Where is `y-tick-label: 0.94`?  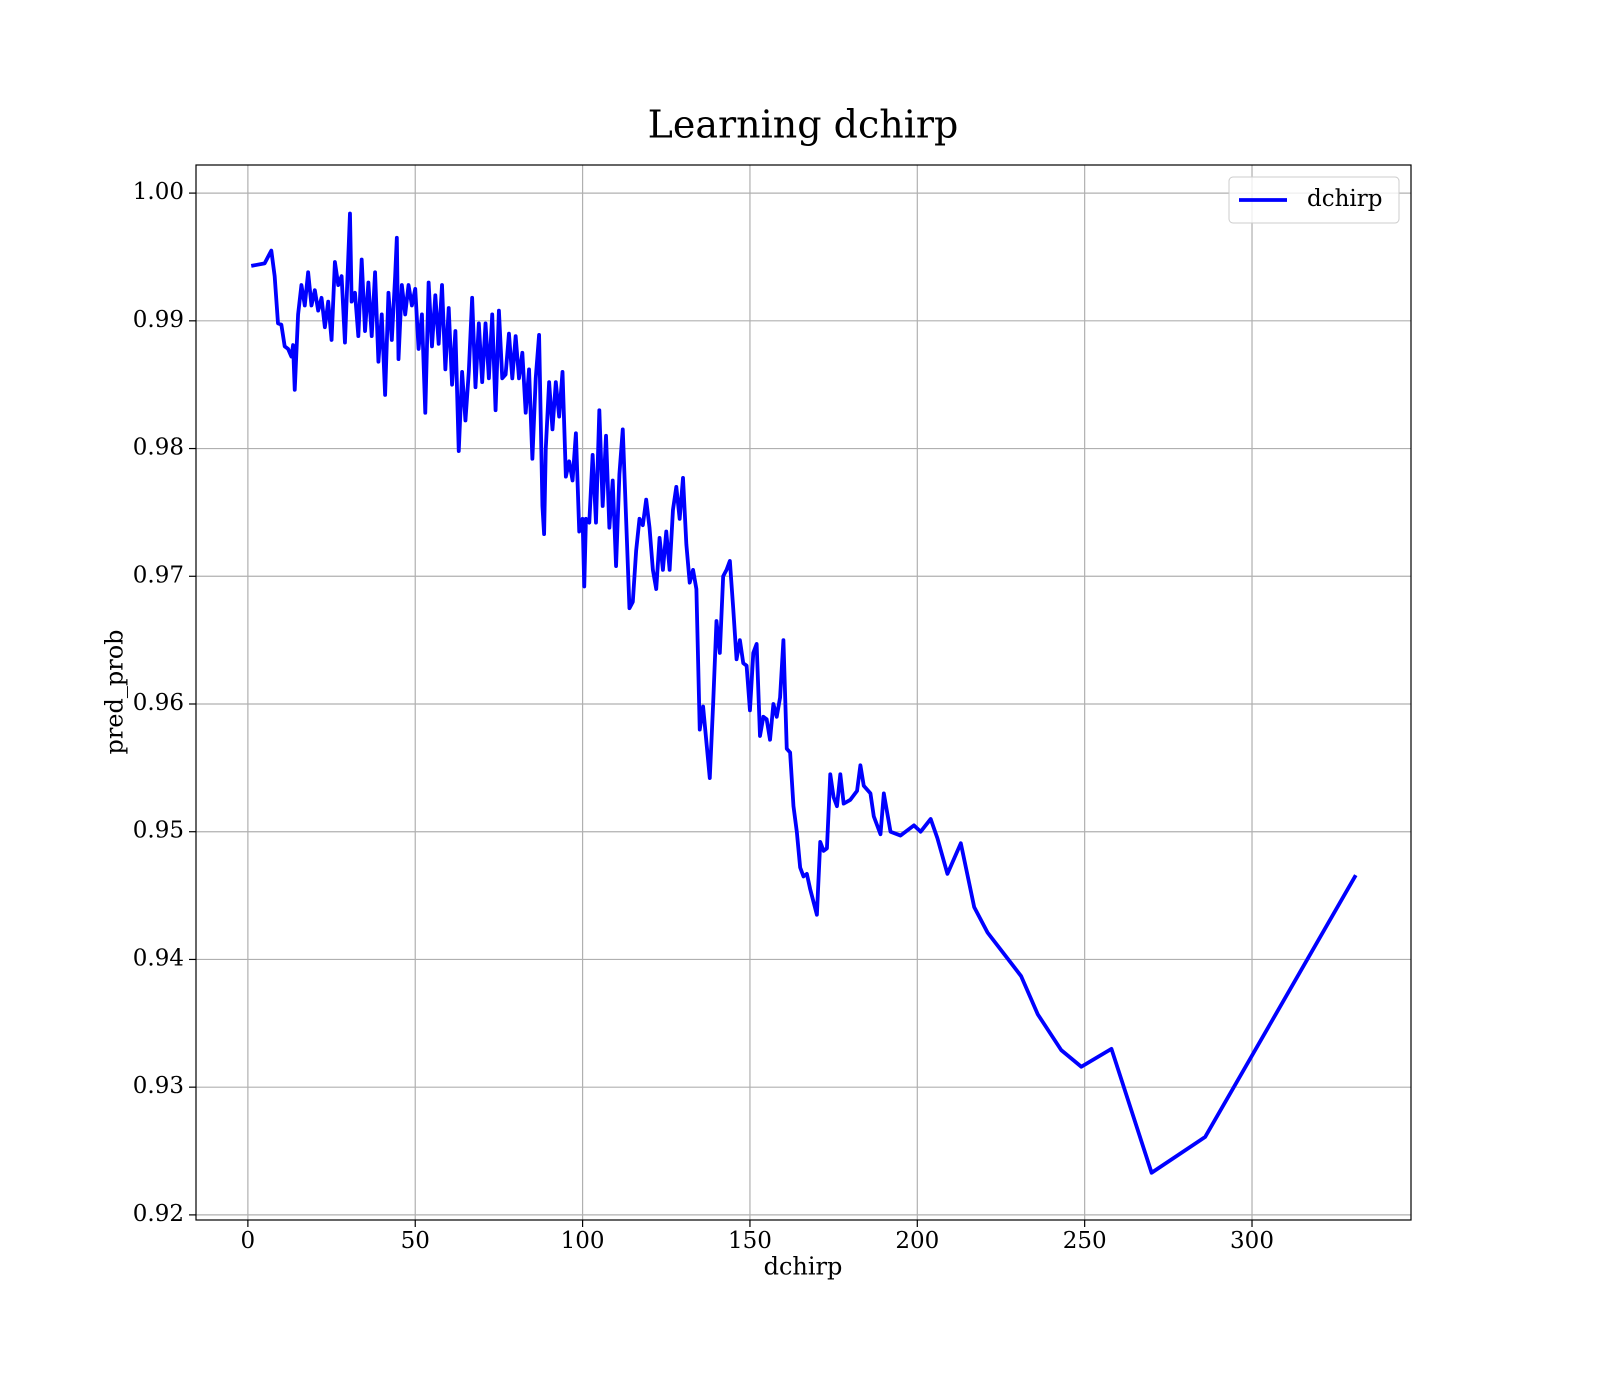
y-tick-label: 0.94 is located at coordinates (158, 958).